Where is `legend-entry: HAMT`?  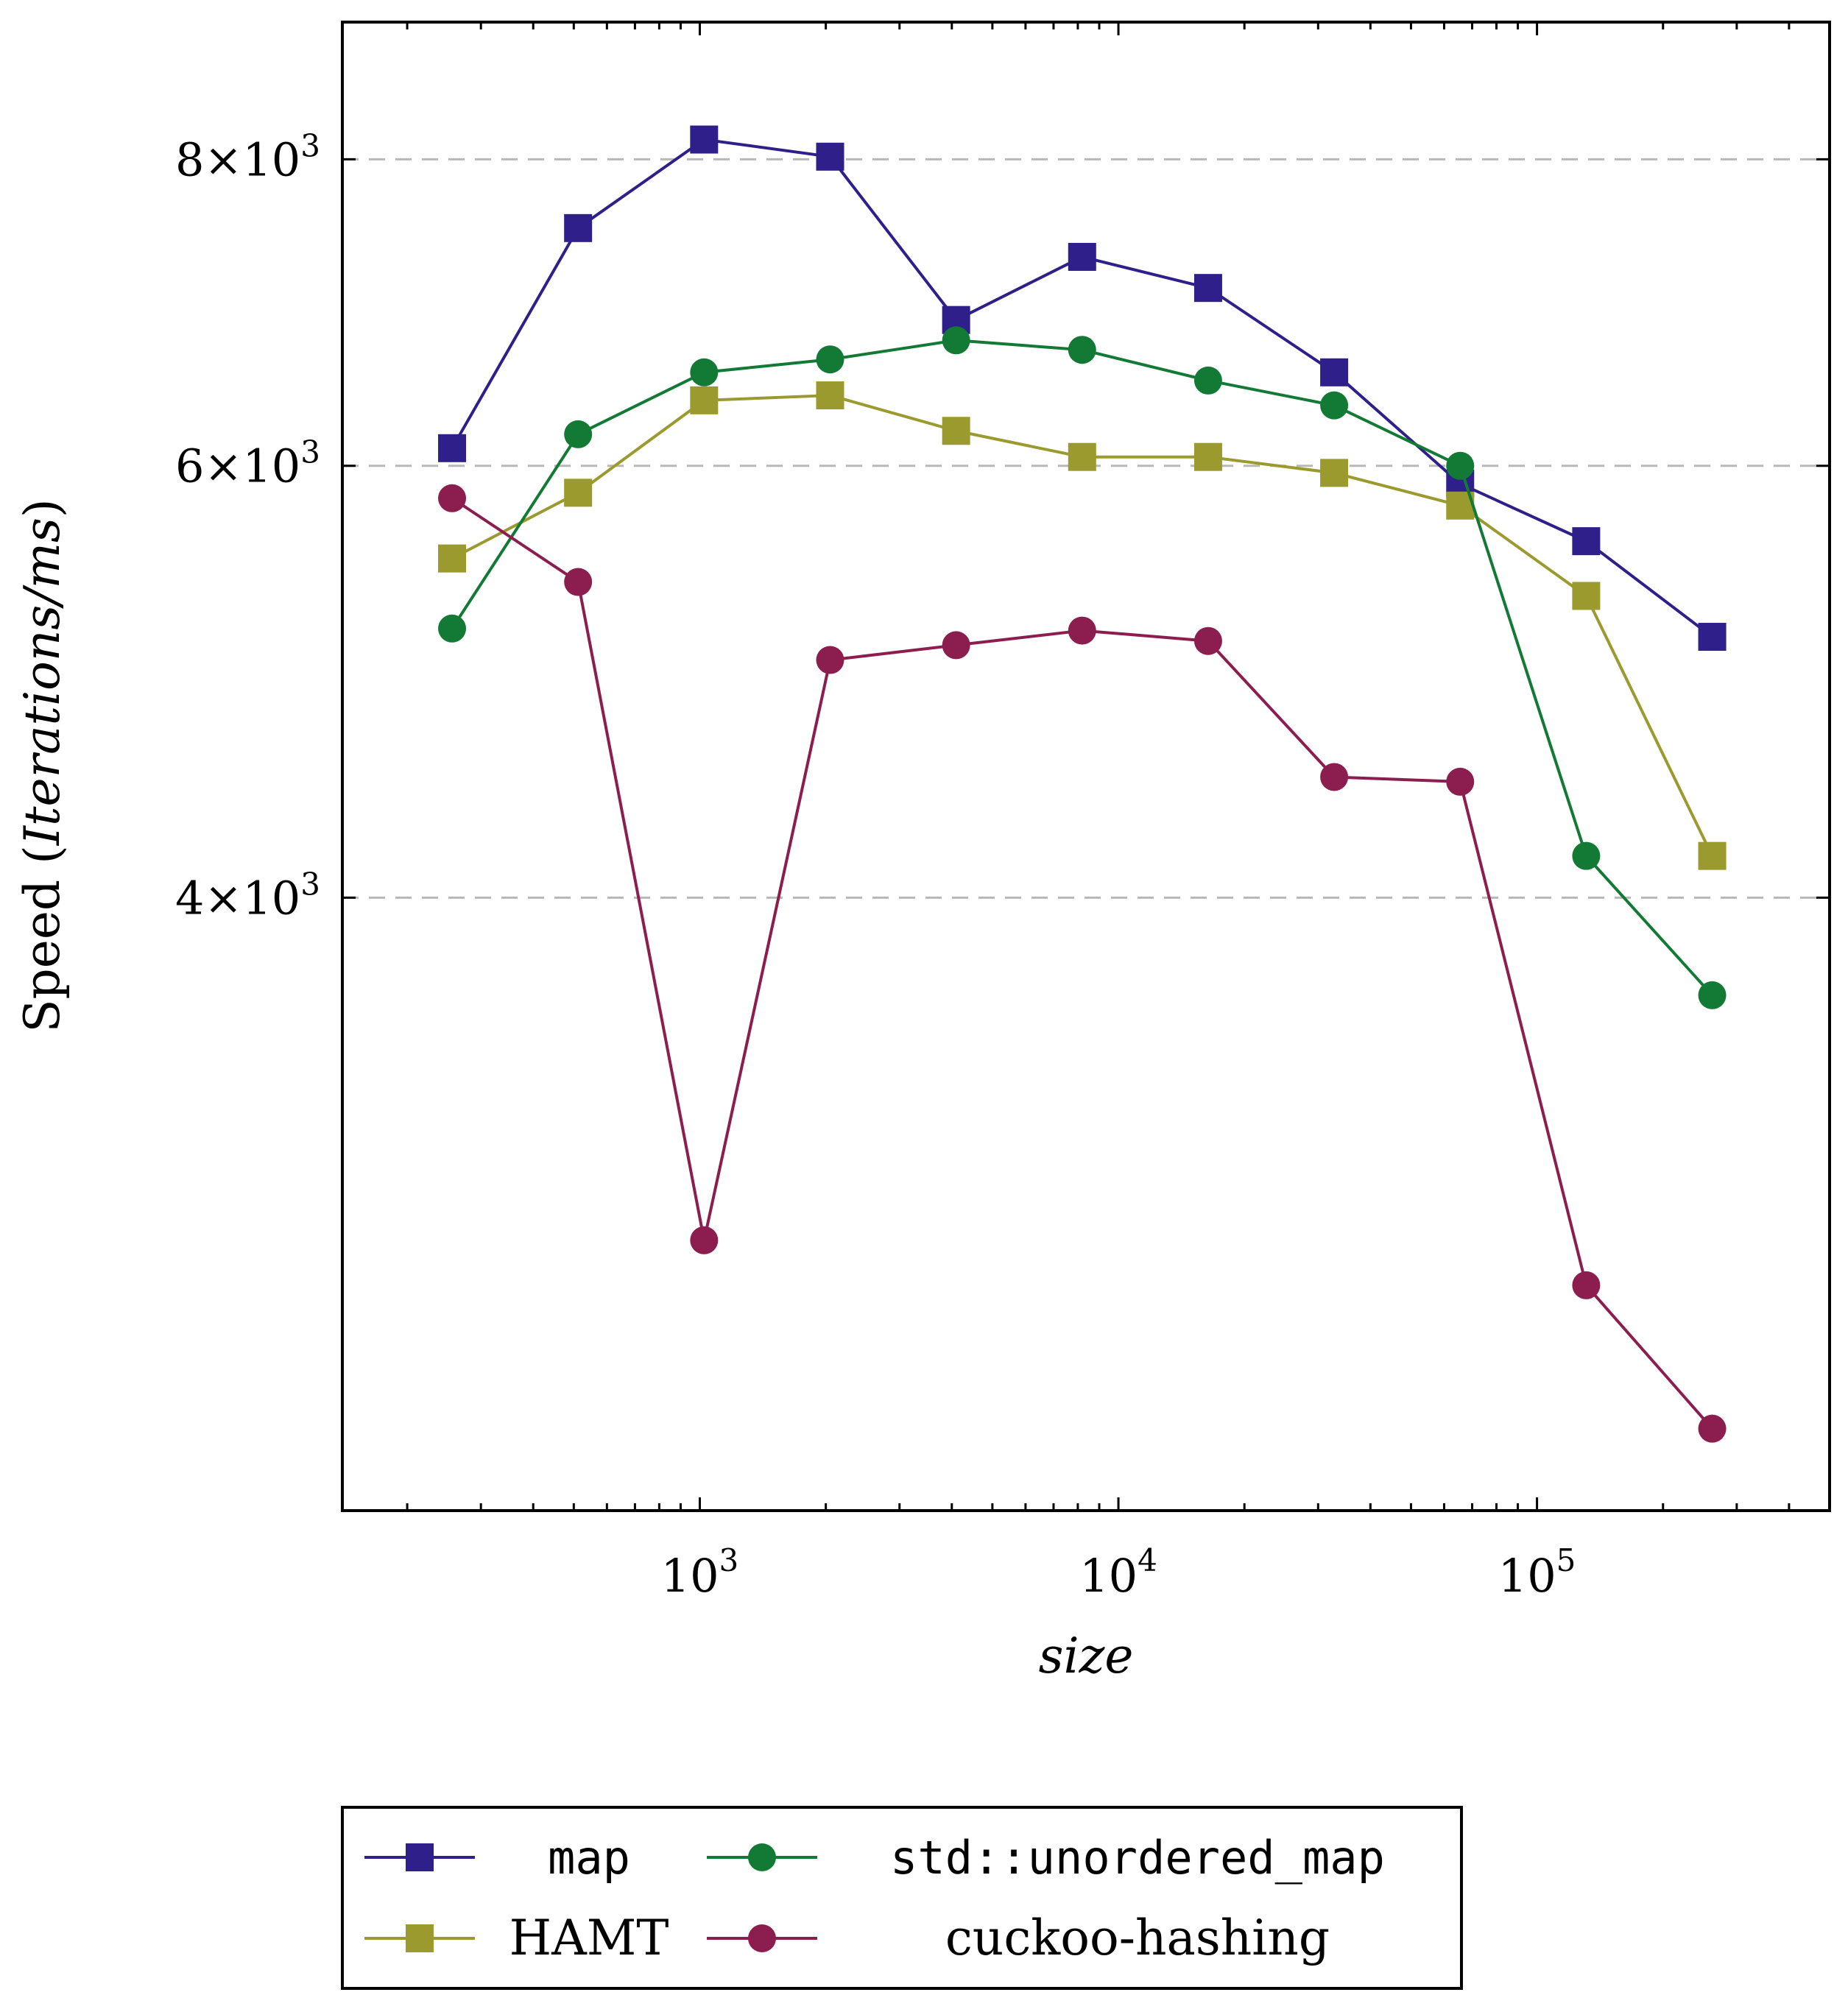
legend-entry: HAMT is located at coordinates (516, 1938).